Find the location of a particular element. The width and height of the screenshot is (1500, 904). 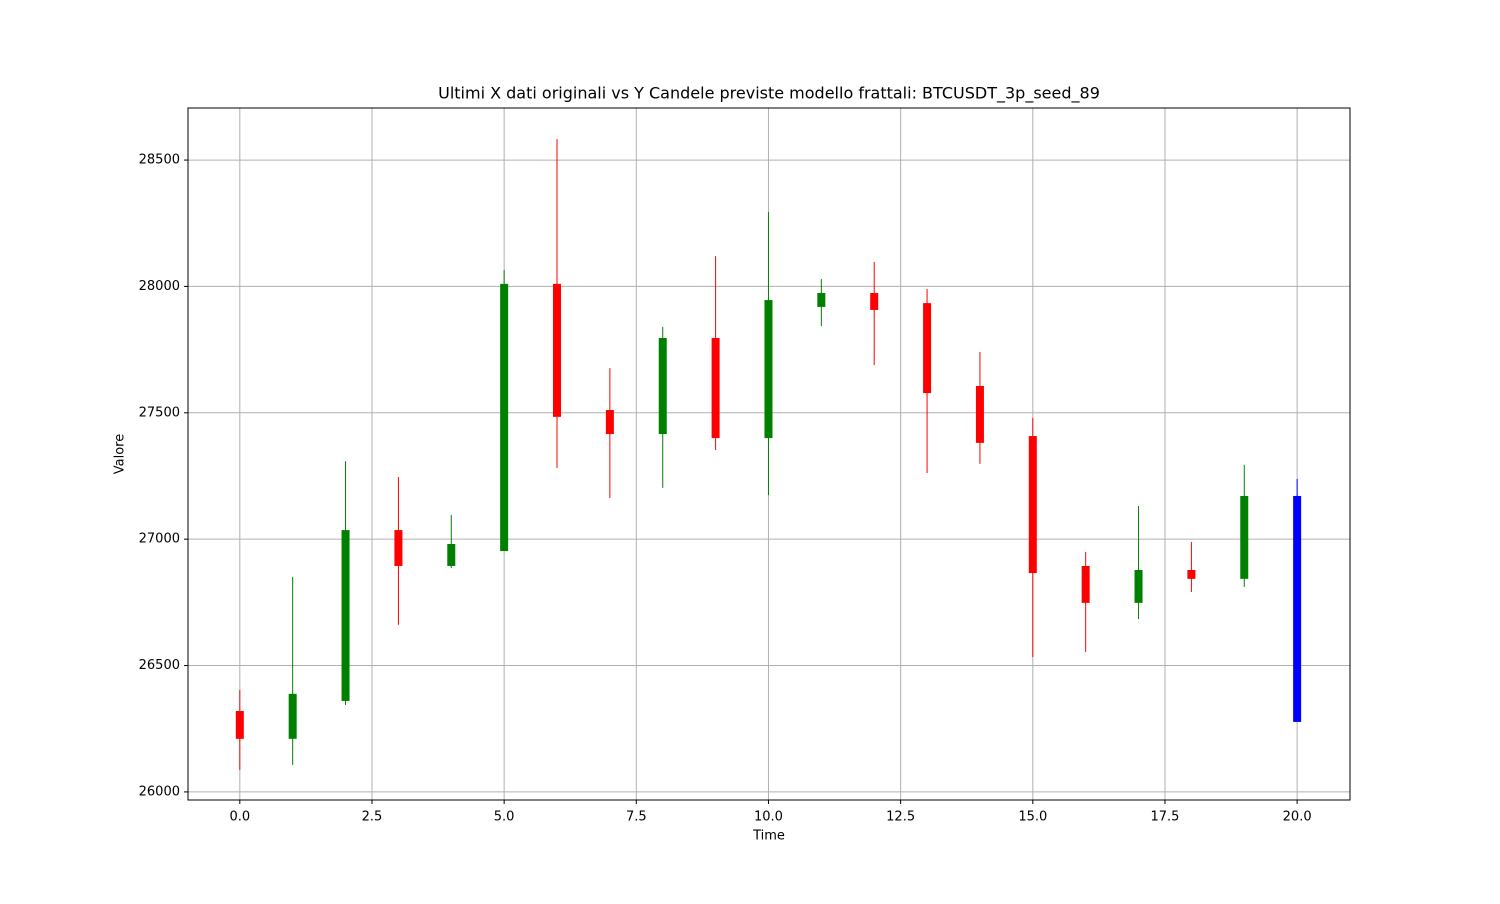

x-tick-label: 7.5 is located at coordinates (636, 817).